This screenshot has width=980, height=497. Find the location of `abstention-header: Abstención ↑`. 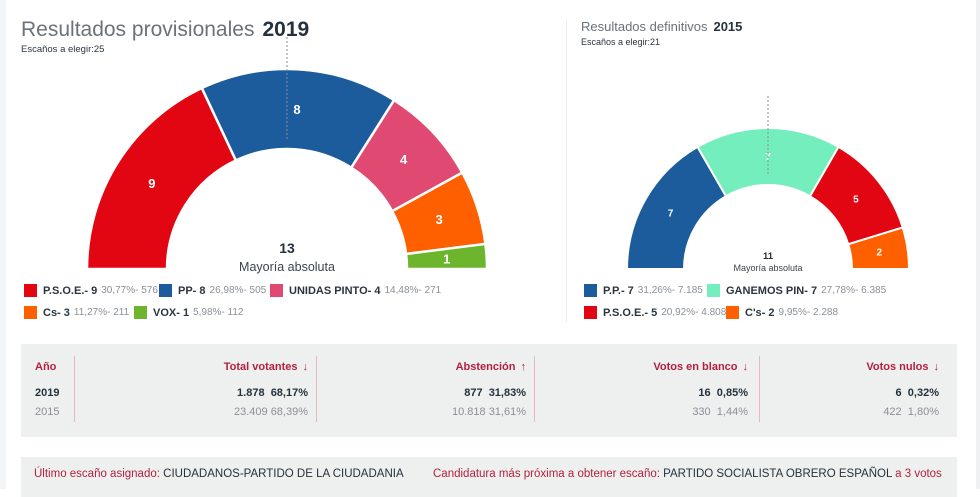

abstention-header: Abstención ↑ is located at coordinates (491, 367).